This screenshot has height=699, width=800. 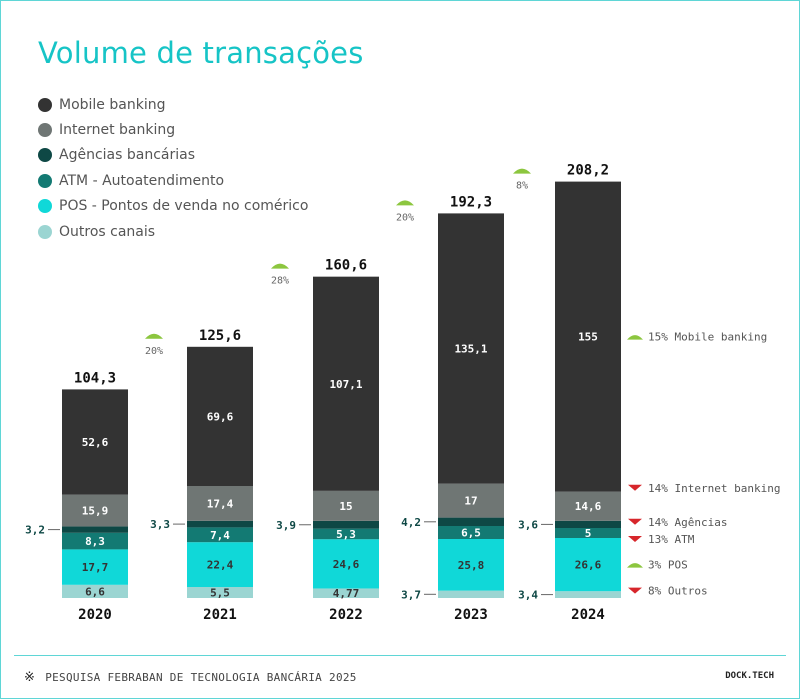 I want to click on data-label: 17,4, so click(x=220, y=503).